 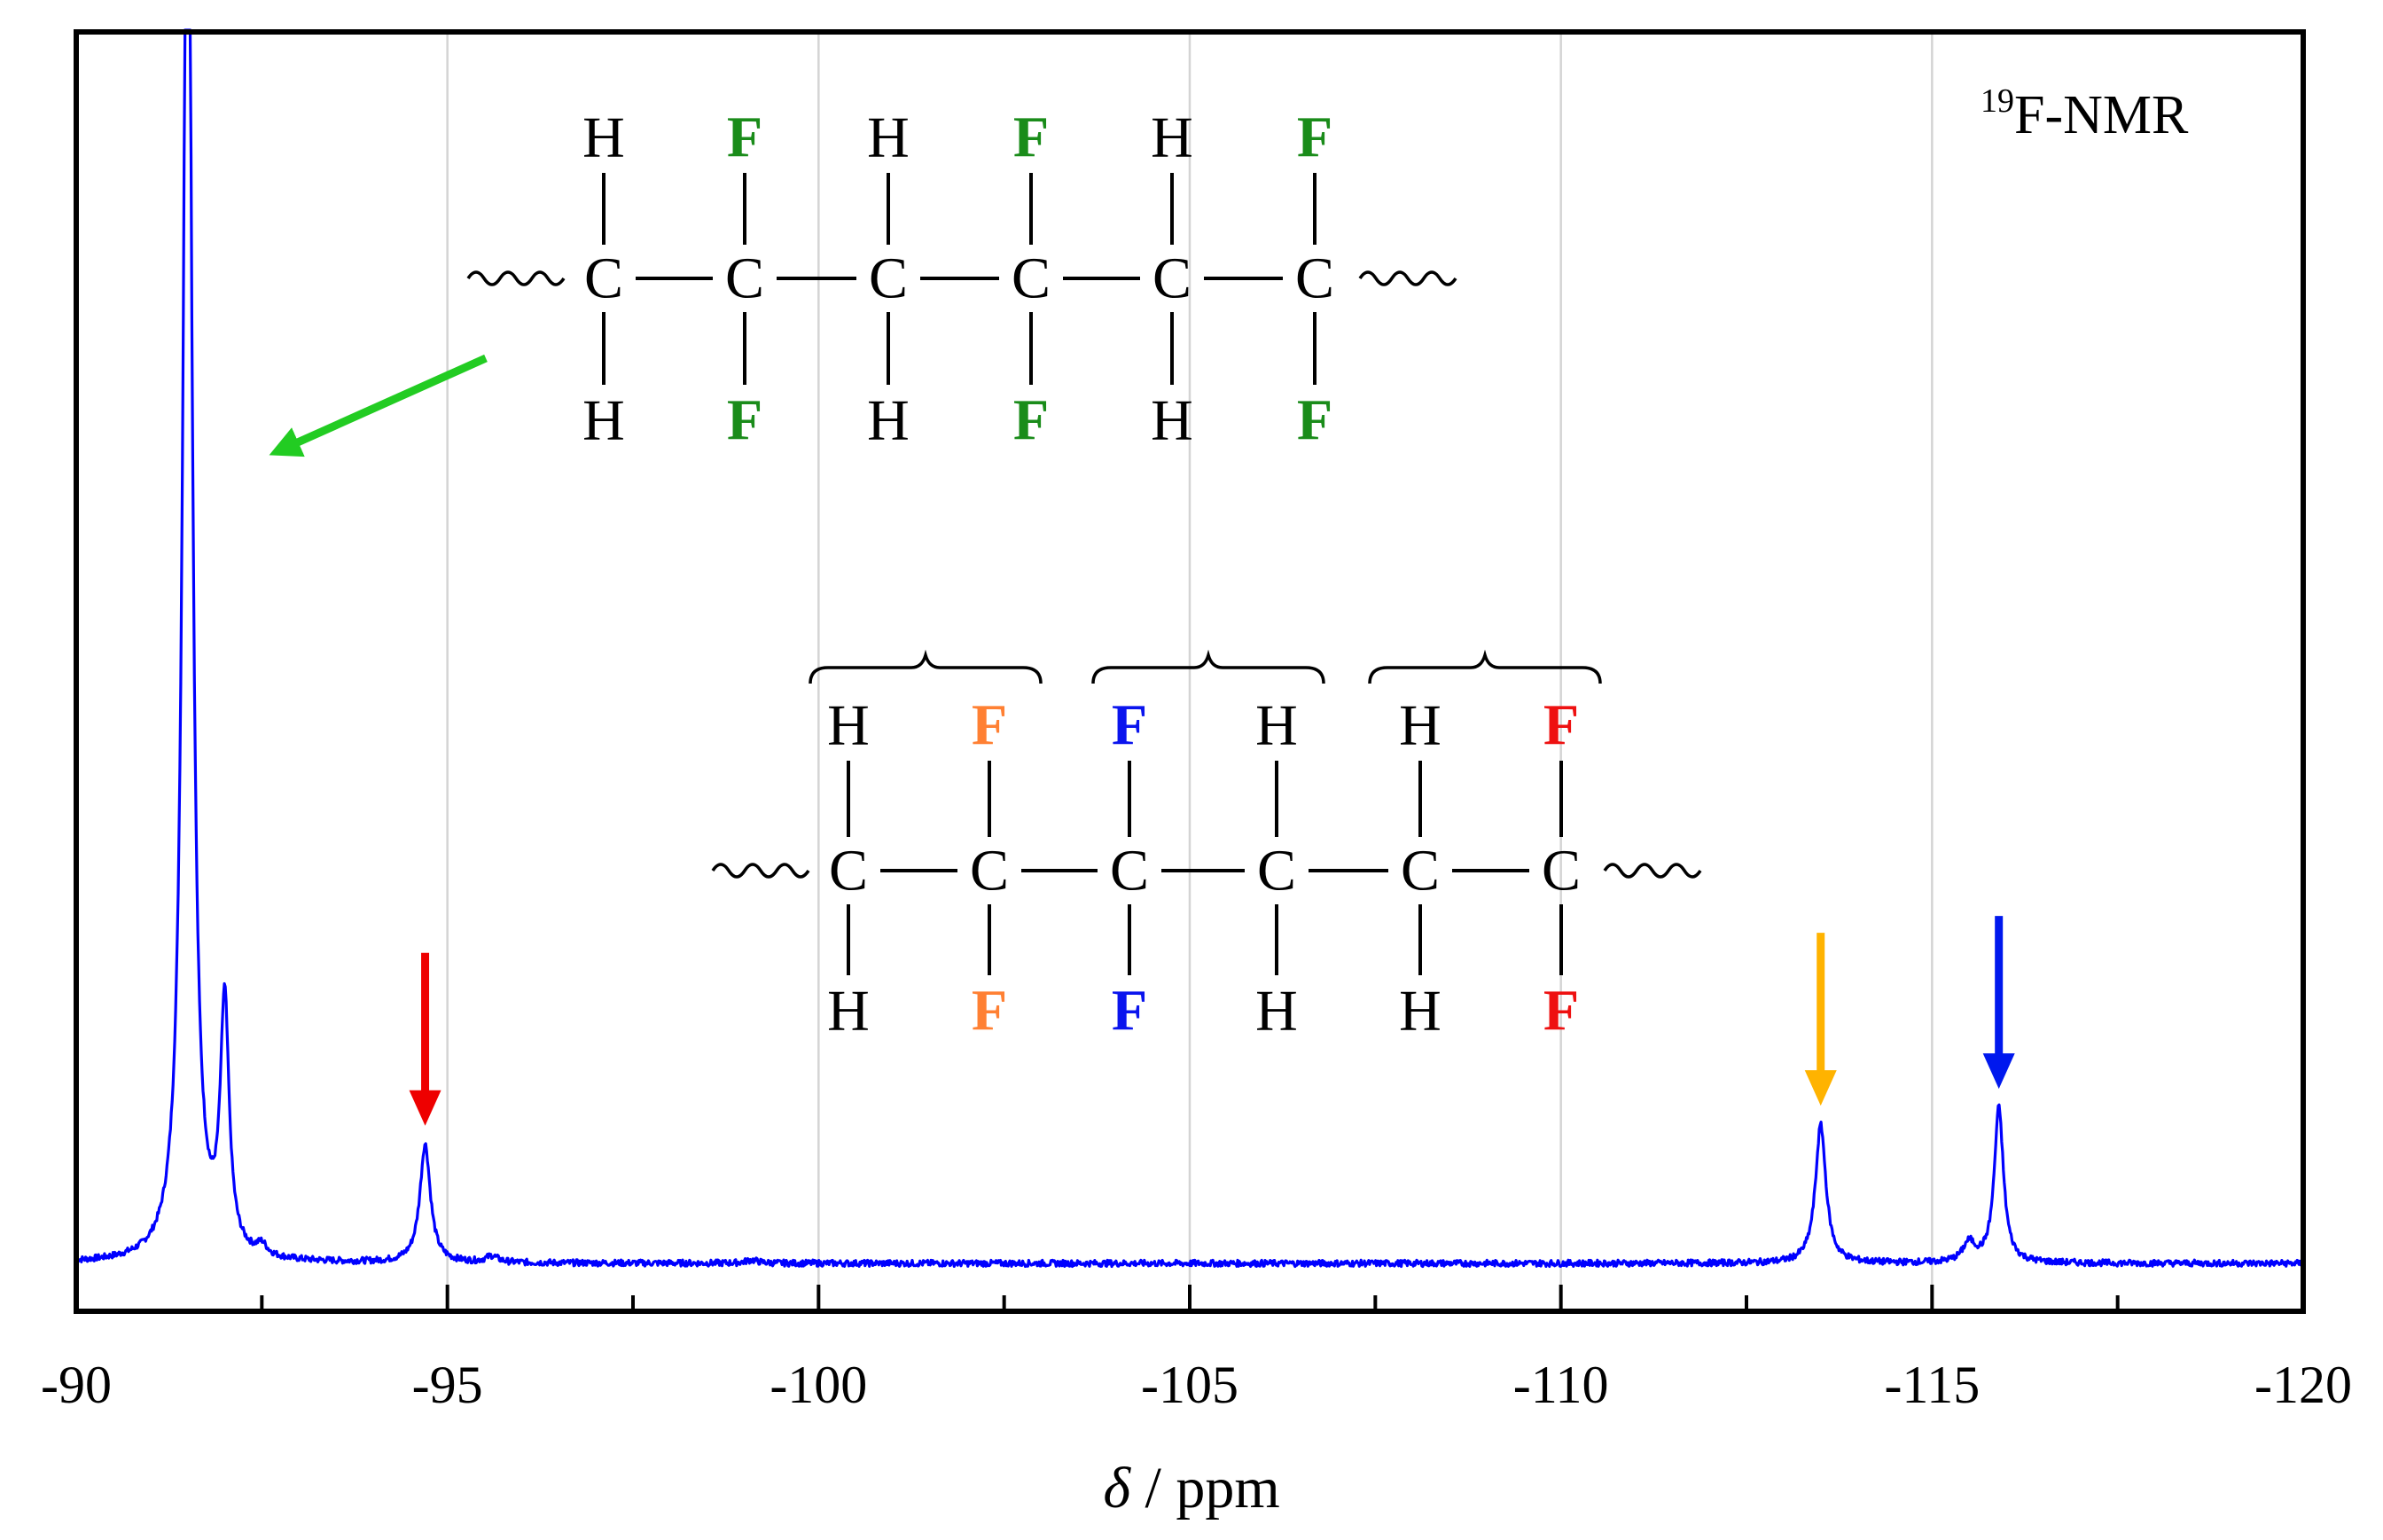 I want to click on structure-defect: H C H F C F F C F H C H H C H F C F, so click(x=1207, y=846).